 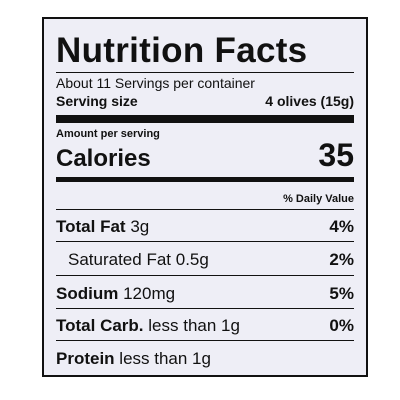 I want to click on nutrient-name: Total Fat, so click(x=91, y=226).